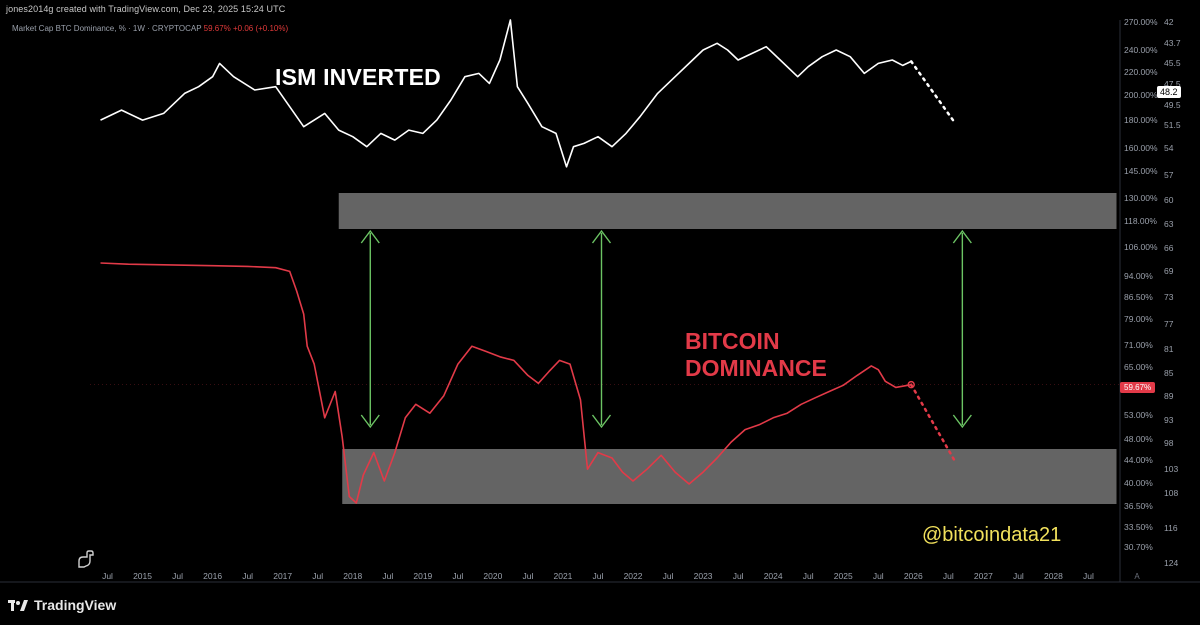 The image size is (1200, 625). I want to click on right-scale-tick-label: 69, so click(1169, 271).